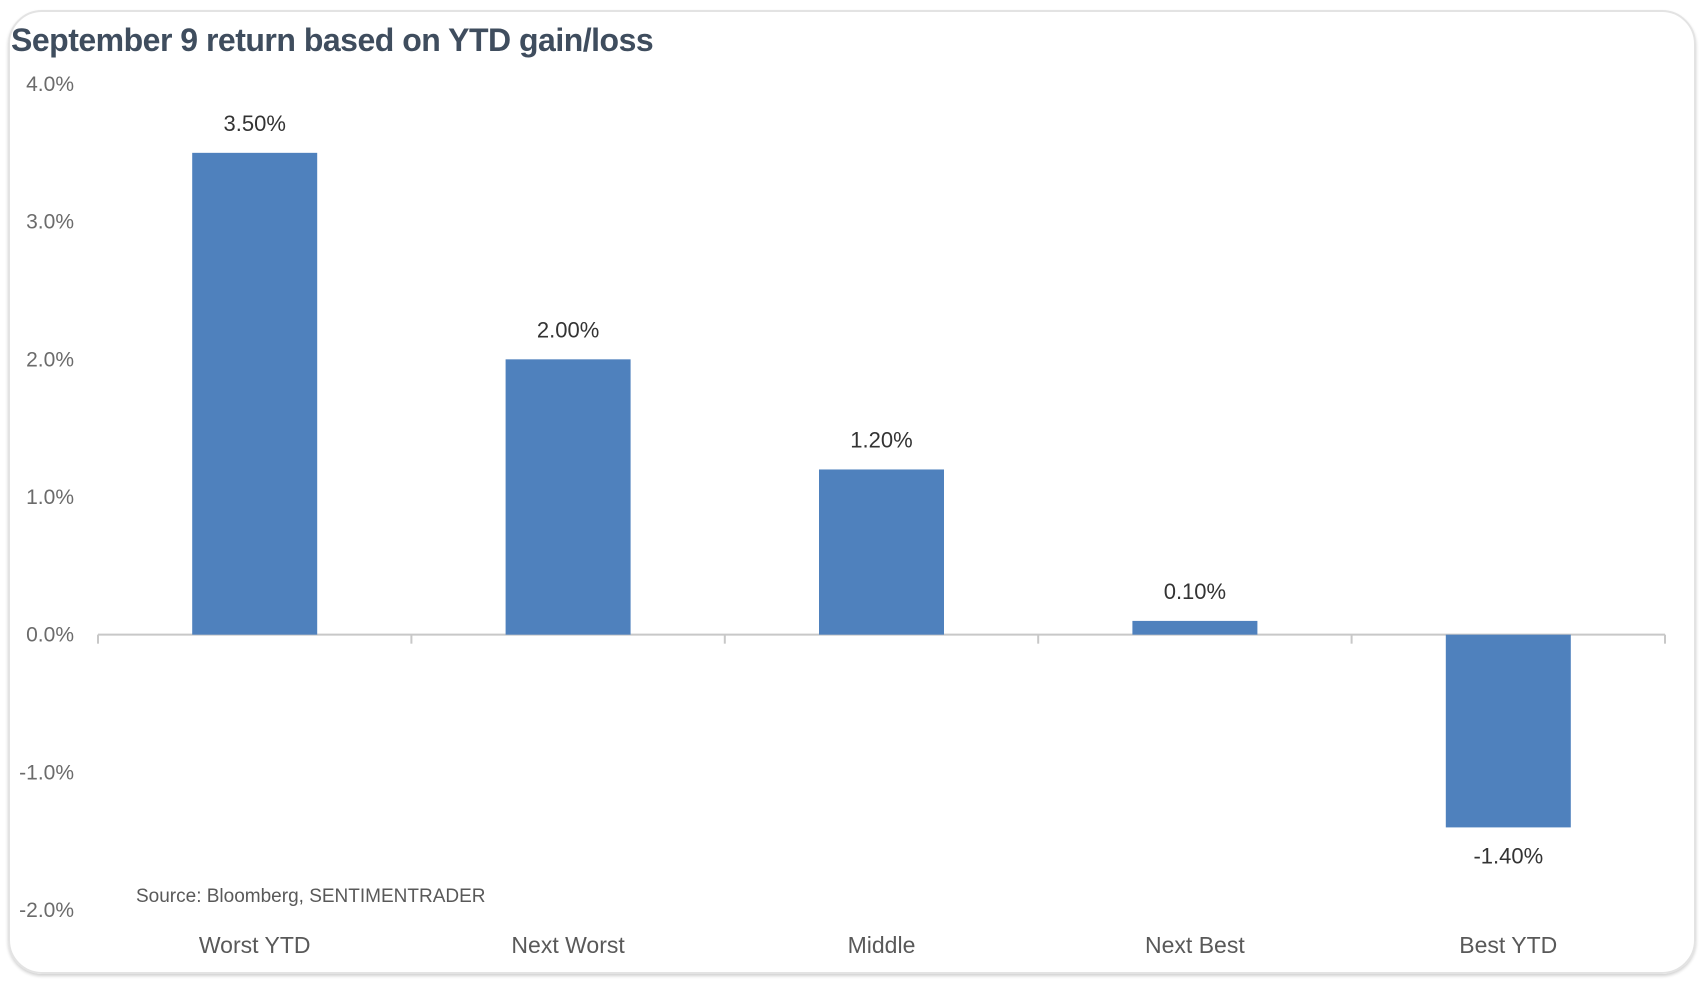  Describe the element at coordinates (255, 123) in the screenshot. I see `data-label: 3.50%` at that location.